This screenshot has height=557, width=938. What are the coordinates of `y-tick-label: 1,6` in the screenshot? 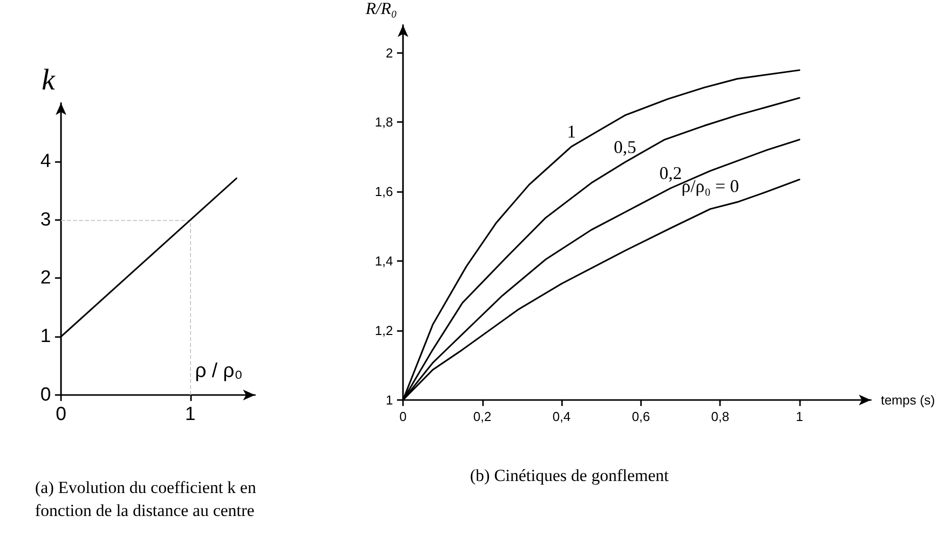 It's located at (383, 192).